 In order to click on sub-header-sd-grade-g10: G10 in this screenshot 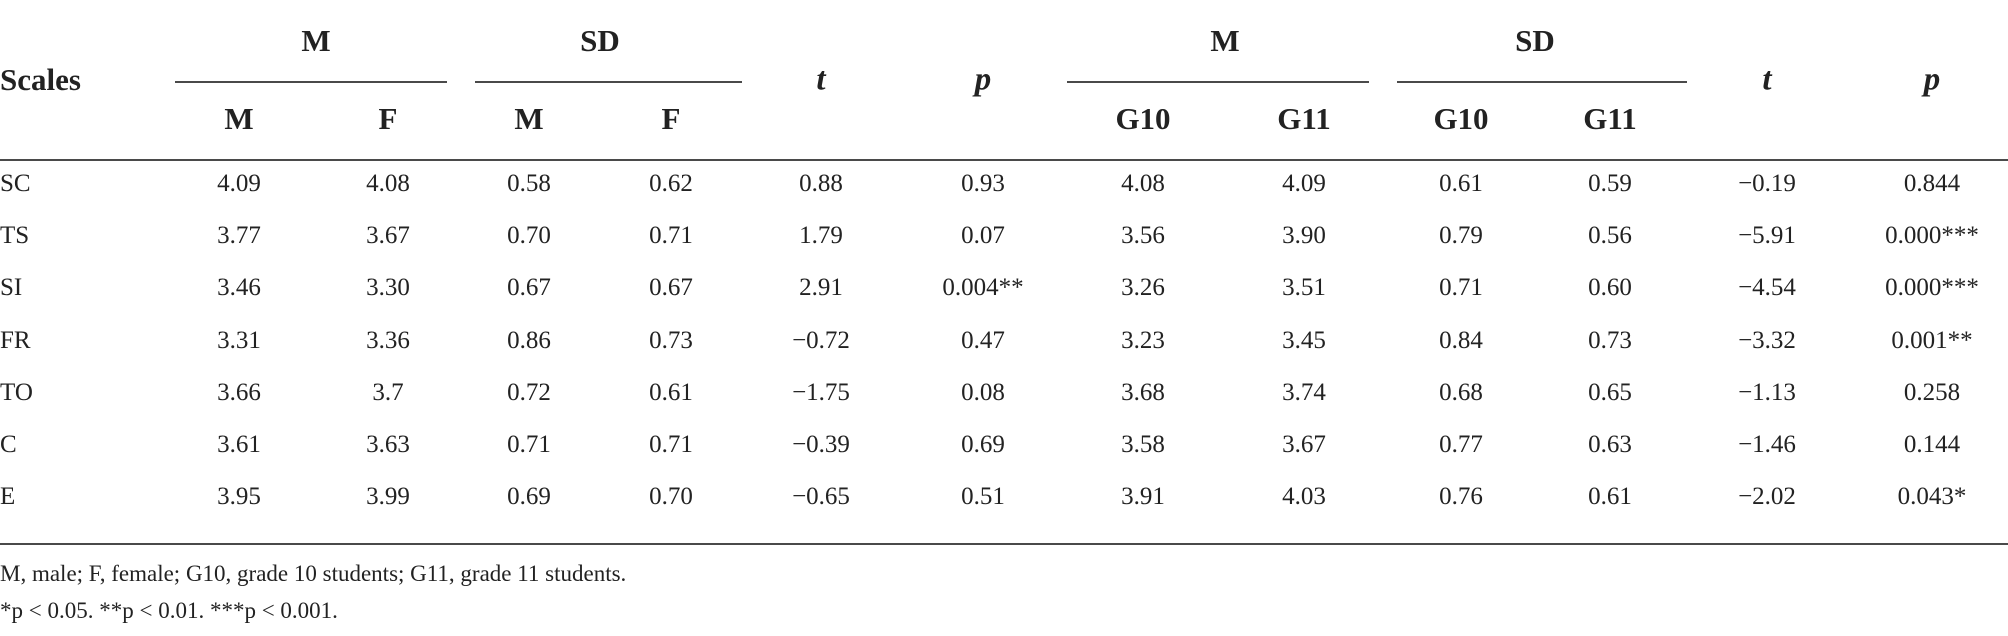, I will do `click(1461, 118)`.